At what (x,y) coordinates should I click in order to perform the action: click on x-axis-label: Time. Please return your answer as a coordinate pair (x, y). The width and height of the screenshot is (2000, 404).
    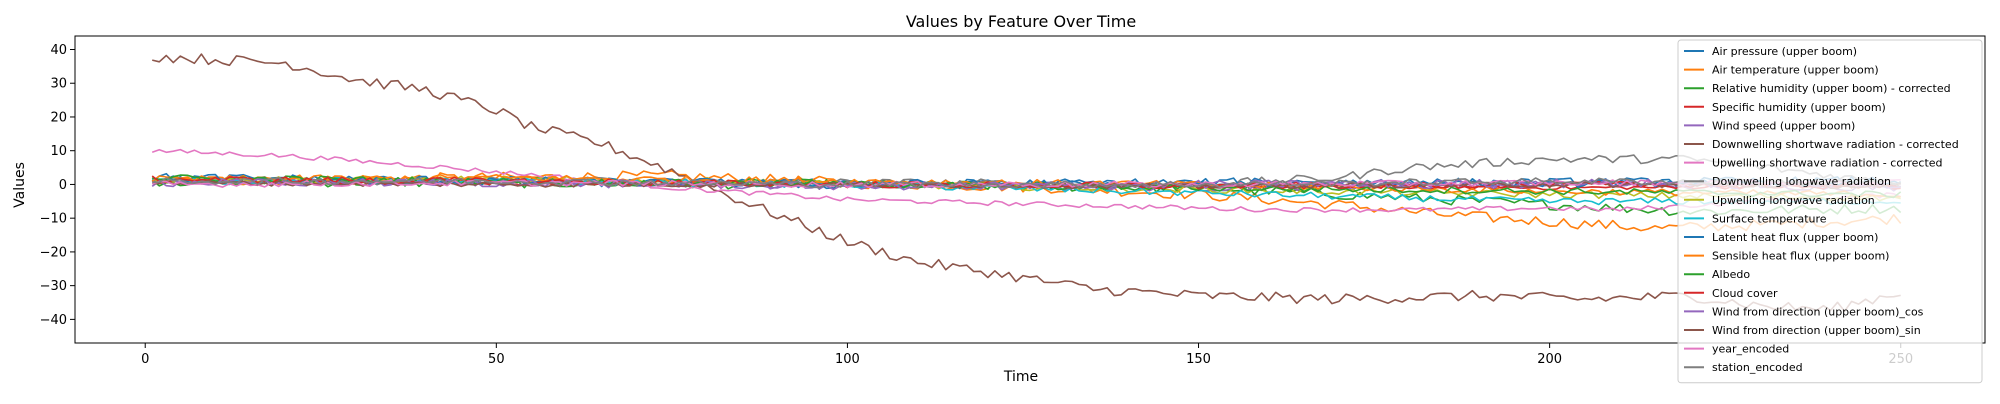
    Looking at the image, I should click on (1020, 377).